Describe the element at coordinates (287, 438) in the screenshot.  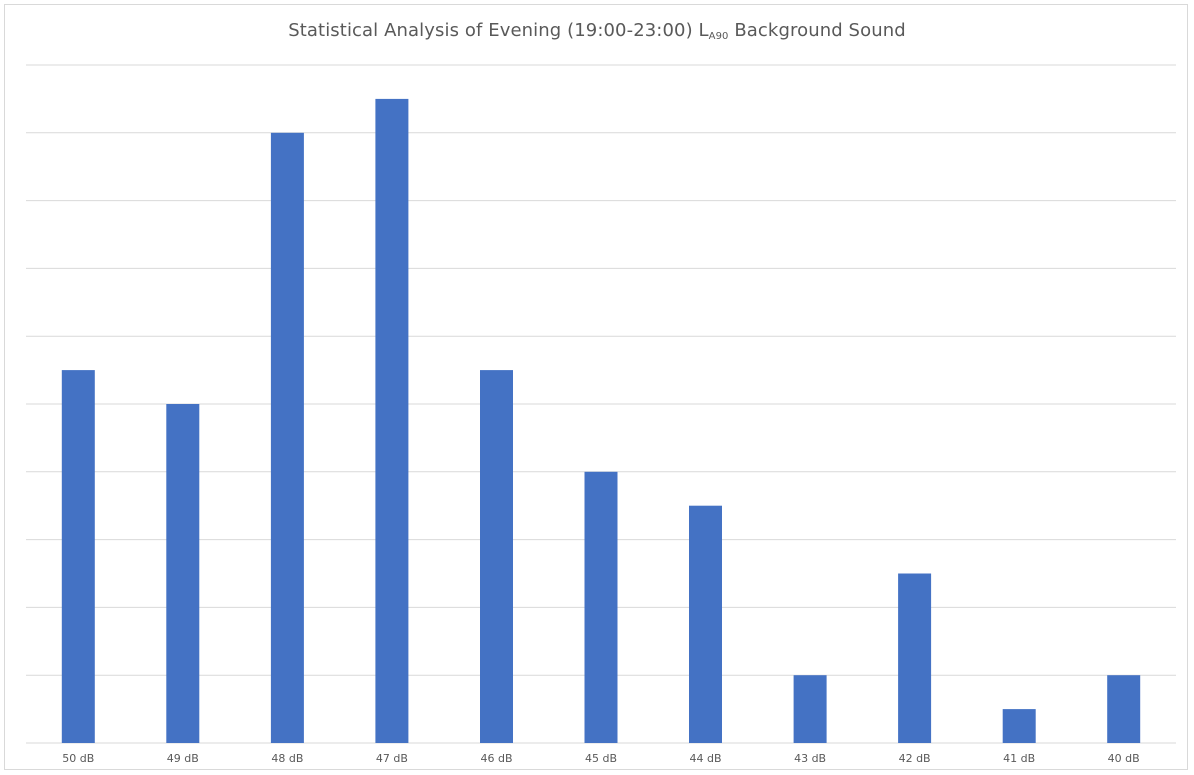
I see `bar-48-db` at that location.